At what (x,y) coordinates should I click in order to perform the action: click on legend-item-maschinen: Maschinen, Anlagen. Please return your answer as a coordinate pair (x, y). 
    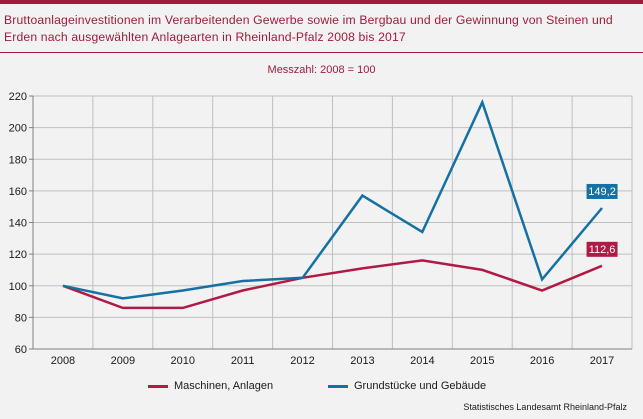
    Looking at the image, I should click on (210, 386).